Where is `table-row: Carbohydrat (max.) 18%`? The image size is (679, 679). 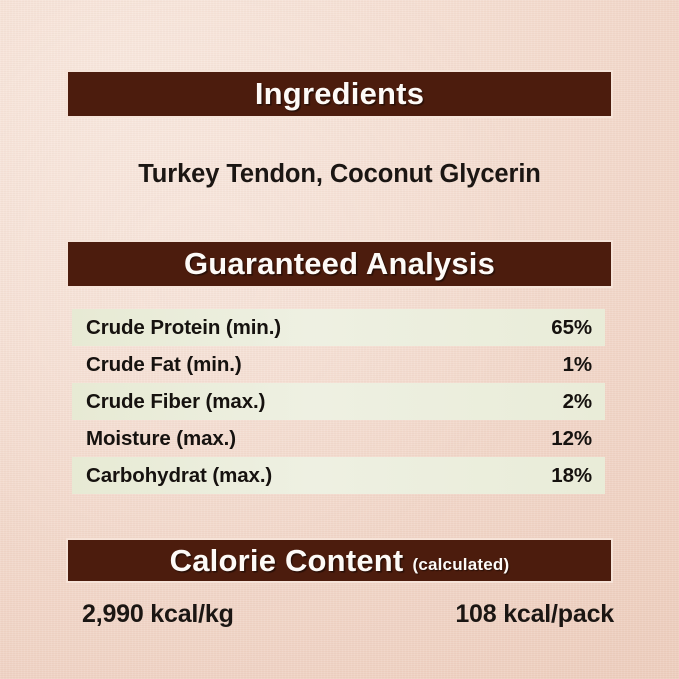 table-row: Carbohydrat (max.) 18% is located at coordinates (338, 475).